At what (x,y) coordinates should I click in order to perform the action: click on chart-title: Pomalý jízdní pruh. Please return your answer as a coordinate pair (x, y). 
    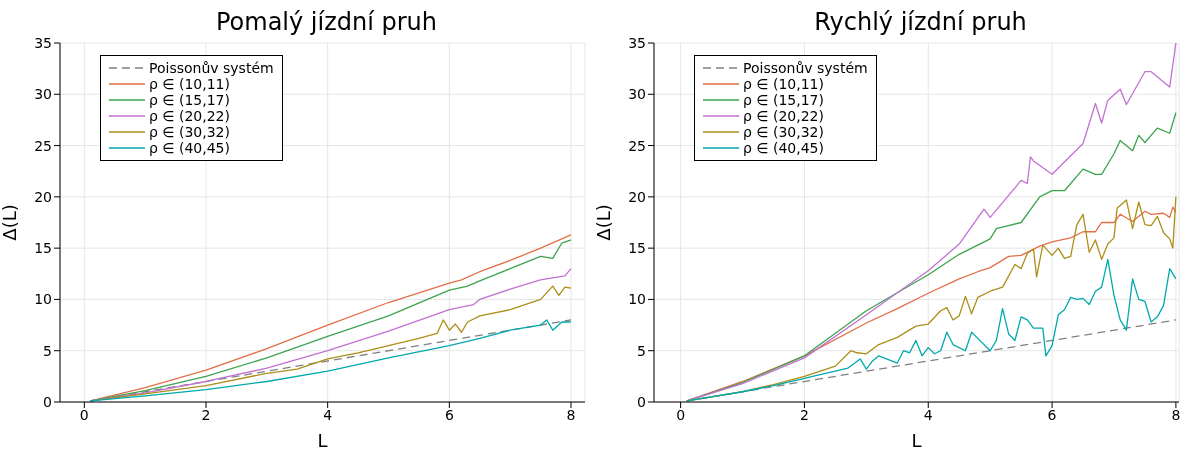
    Looking at the image, I should click on (326, 22).